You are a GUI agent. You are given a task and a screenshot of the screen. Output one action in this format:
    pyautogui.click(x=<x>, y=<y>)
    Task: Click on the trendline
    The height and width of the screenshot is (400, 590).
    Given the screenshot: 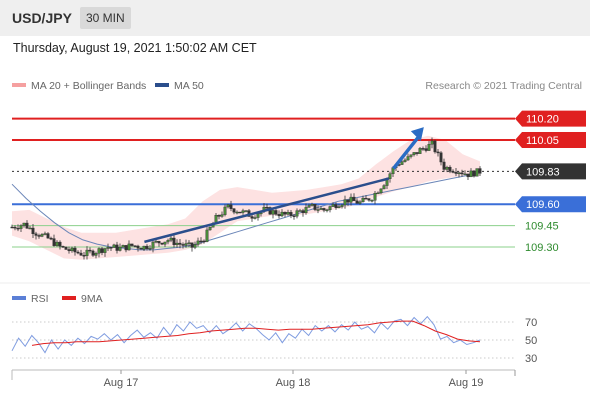 What is the action you would take?
    pyautogui.click(x=267, y=210)
    